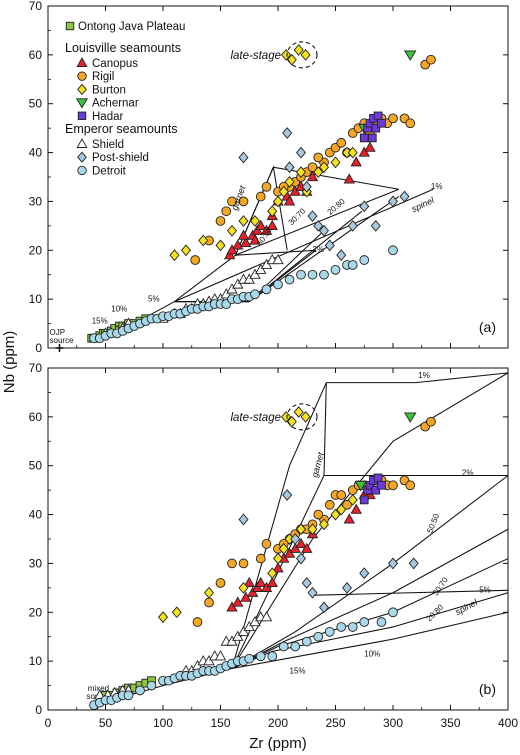  I want to click on x-tick-label: 400, so click(508, 723).